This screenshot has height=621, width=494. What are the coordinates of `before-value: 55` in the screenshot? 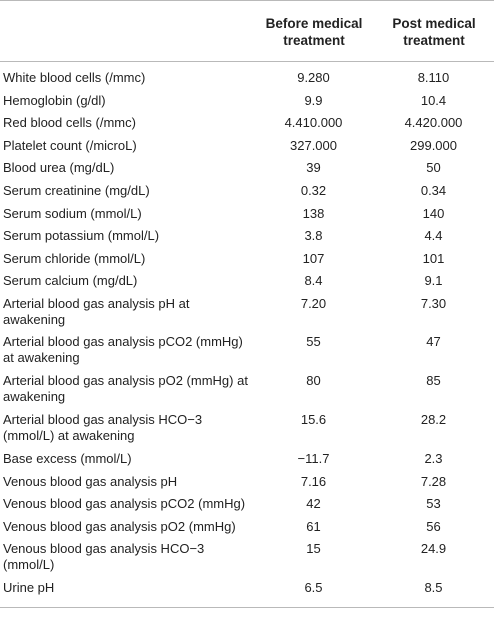 It's located at (313, 341).